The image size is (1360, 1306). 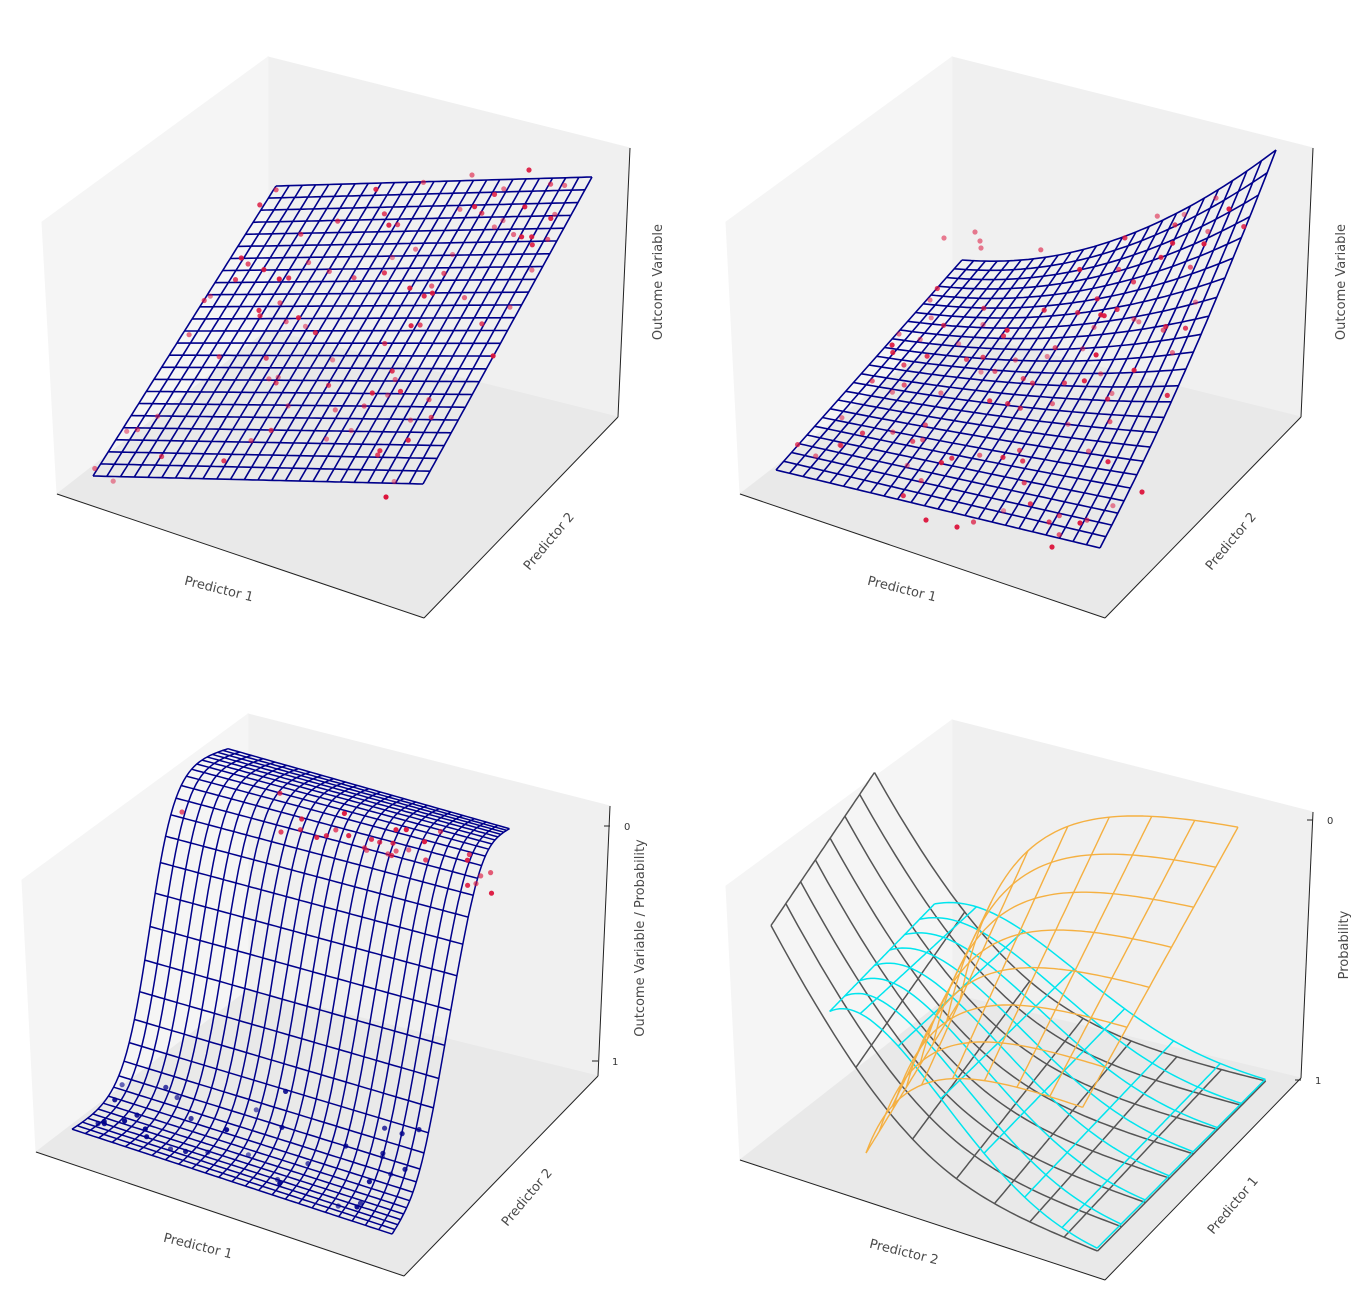 What do you see at coordinates (1307, 282) in the screenshot?
I see `z-axis-line` at bounding box center [1307, 282].